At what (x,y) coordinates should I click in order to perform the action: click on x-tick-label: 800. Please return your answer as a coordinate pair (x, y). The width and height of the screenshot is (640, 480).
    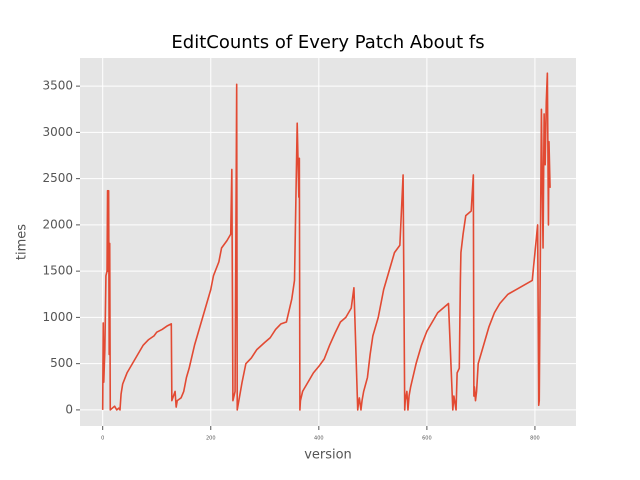
    Looking at the image, I should click on (535, 439).